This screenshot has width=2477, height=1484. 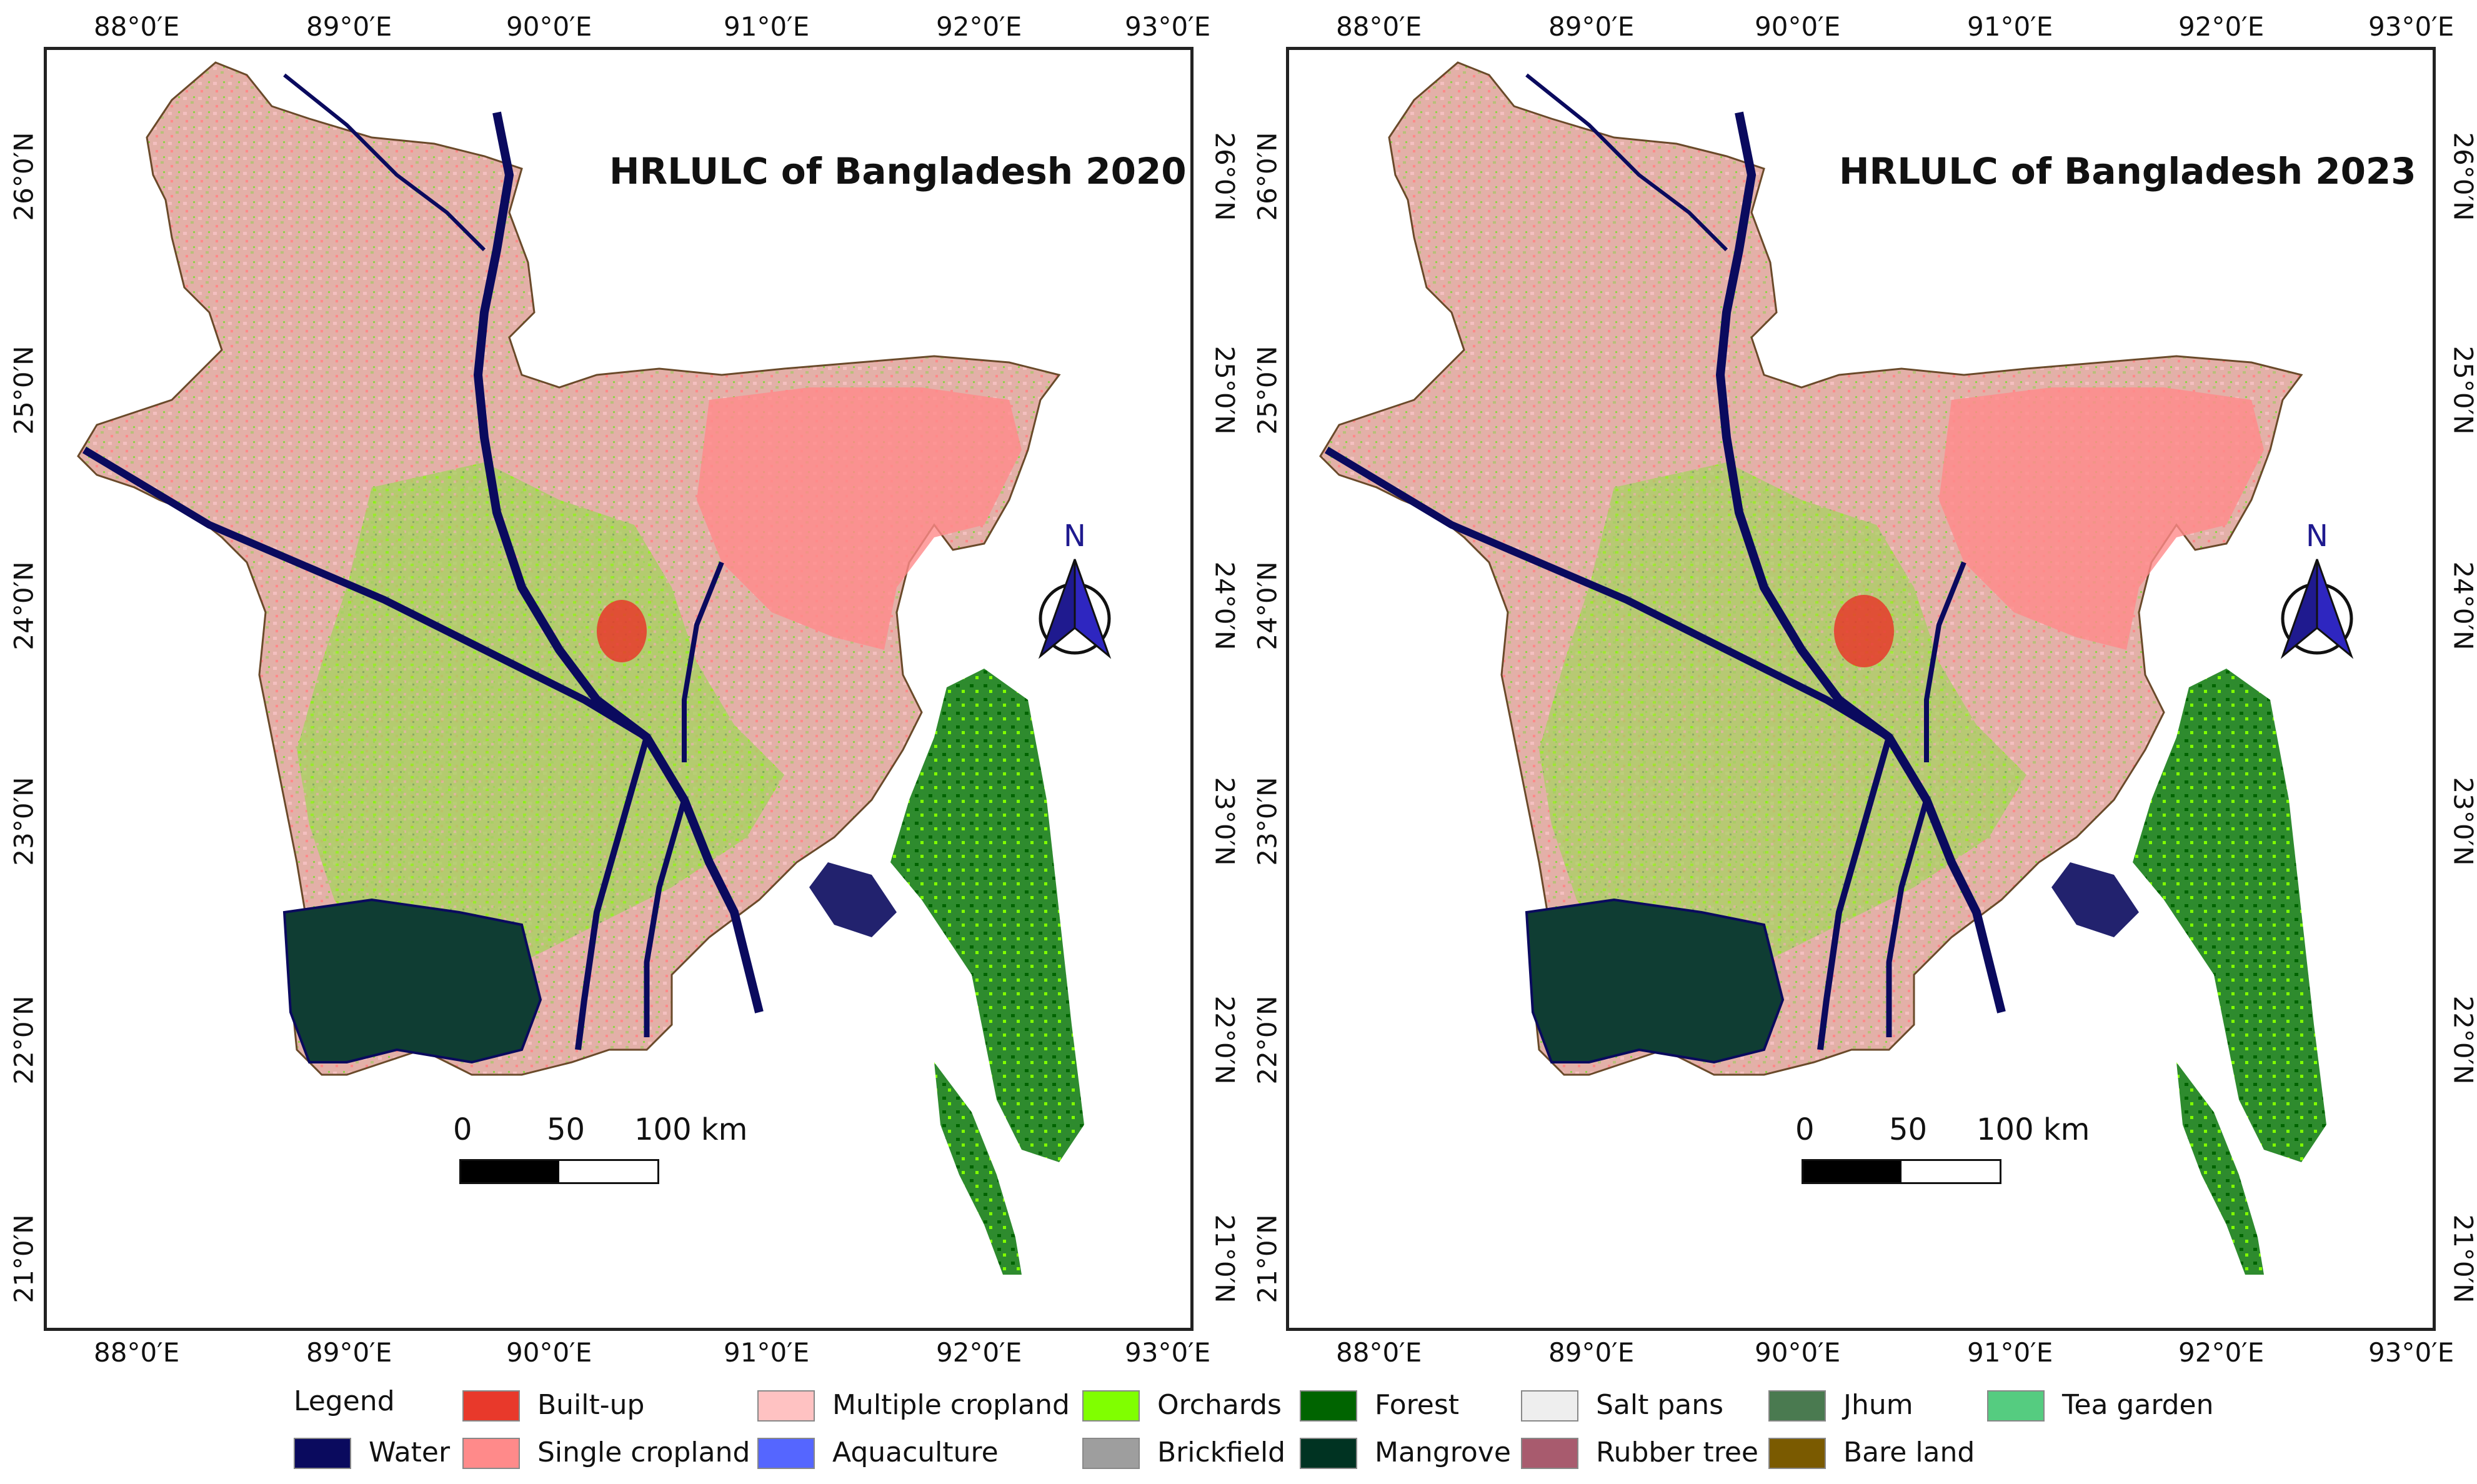 What do you see at coordinates (1909, 1452) in the screenshot?
I see `legend-label: Bare land` at bounding box center [1909, 1452].